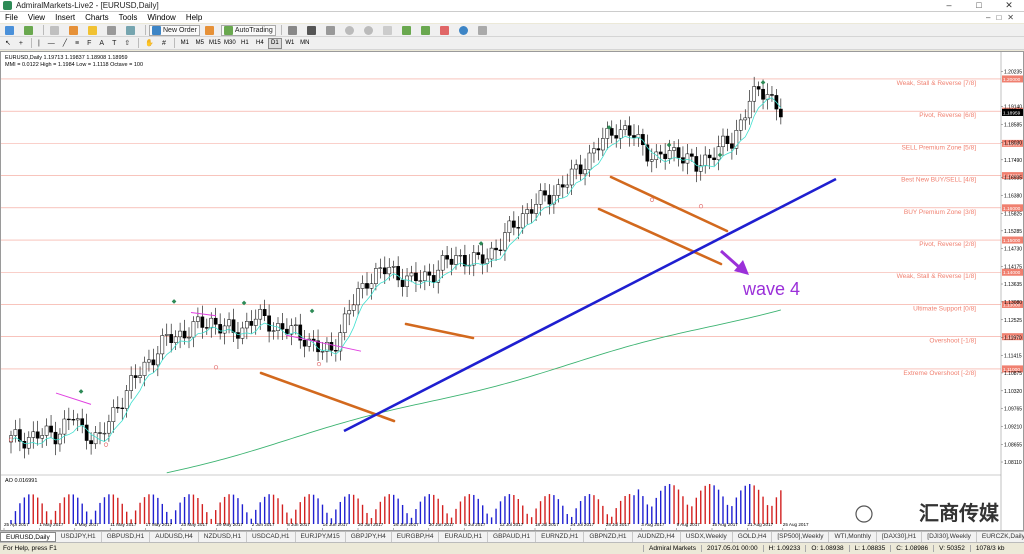 This screenshot has height=554, width=1024. I want to click on symbol-tab: EURAUD,H1, so click(464, 537).